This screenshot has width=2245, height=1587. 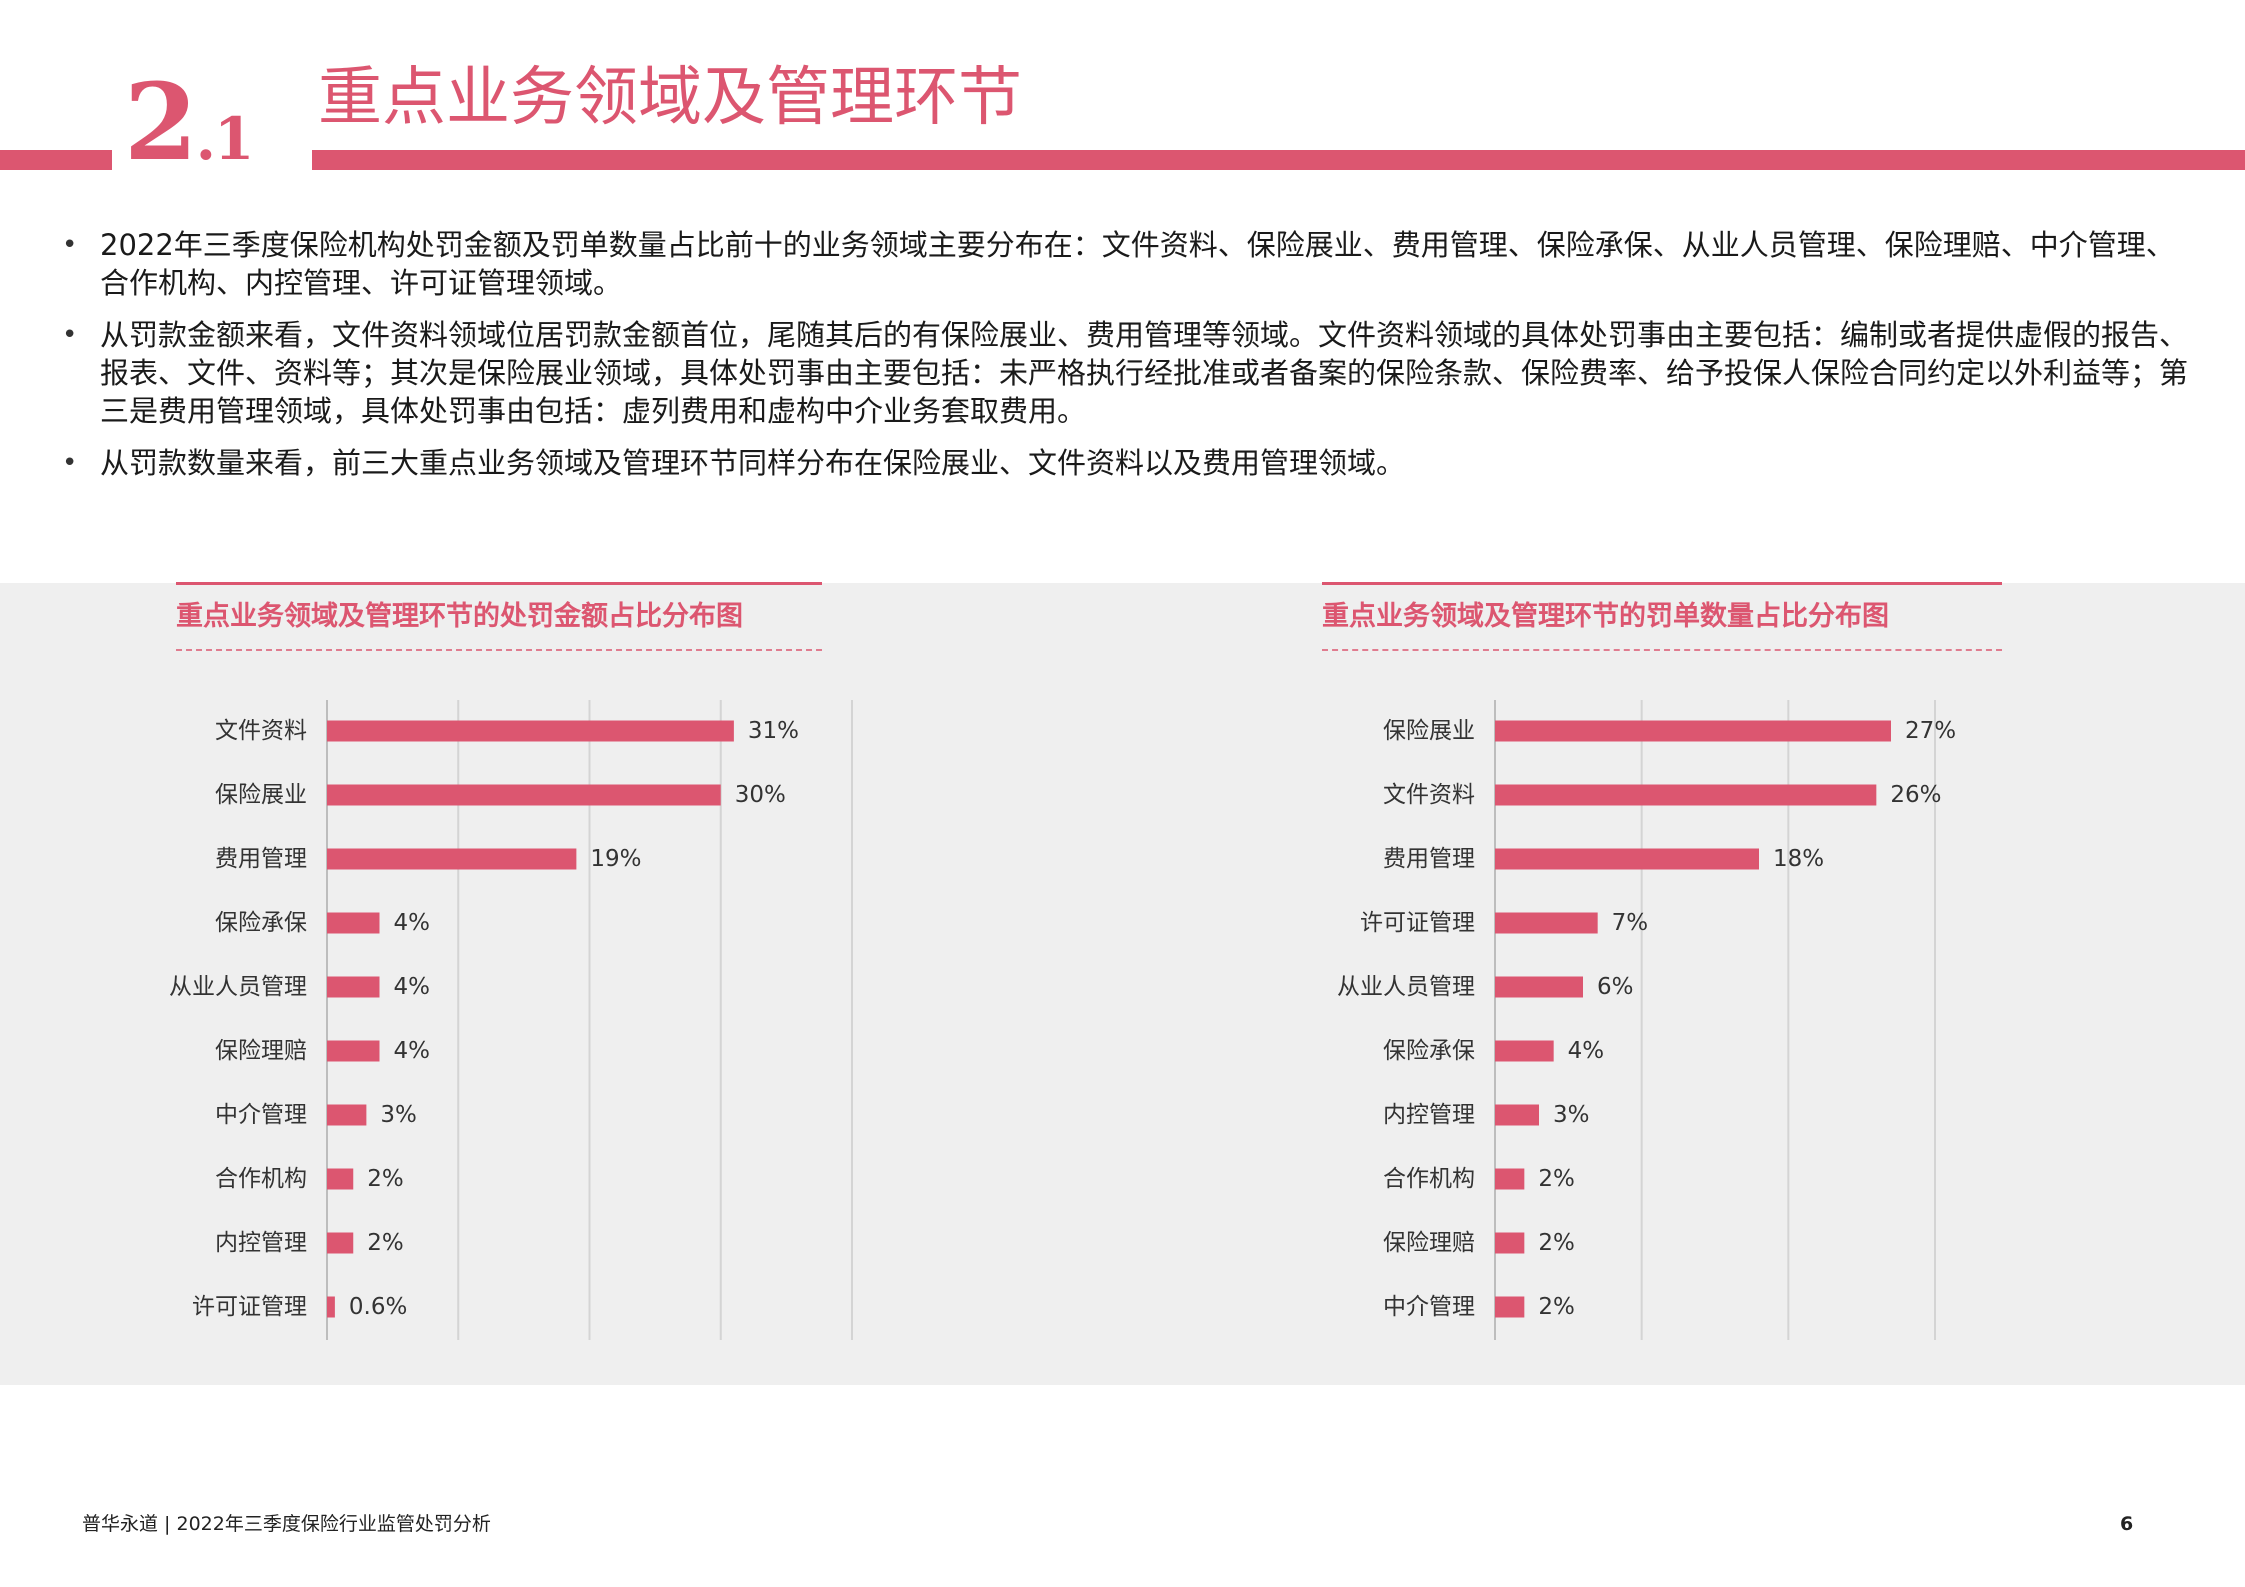 I want to click on data-label: 26%, so click(x=1915, y=795).